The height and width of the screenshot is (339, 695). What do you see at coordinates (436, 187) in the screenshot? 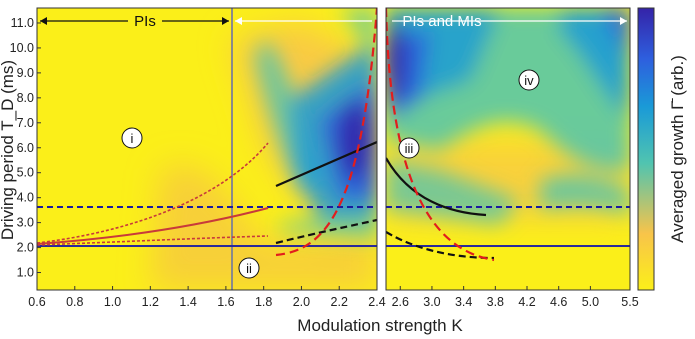
I see `black-solid-curve-right` at bounding box center [436, 187].